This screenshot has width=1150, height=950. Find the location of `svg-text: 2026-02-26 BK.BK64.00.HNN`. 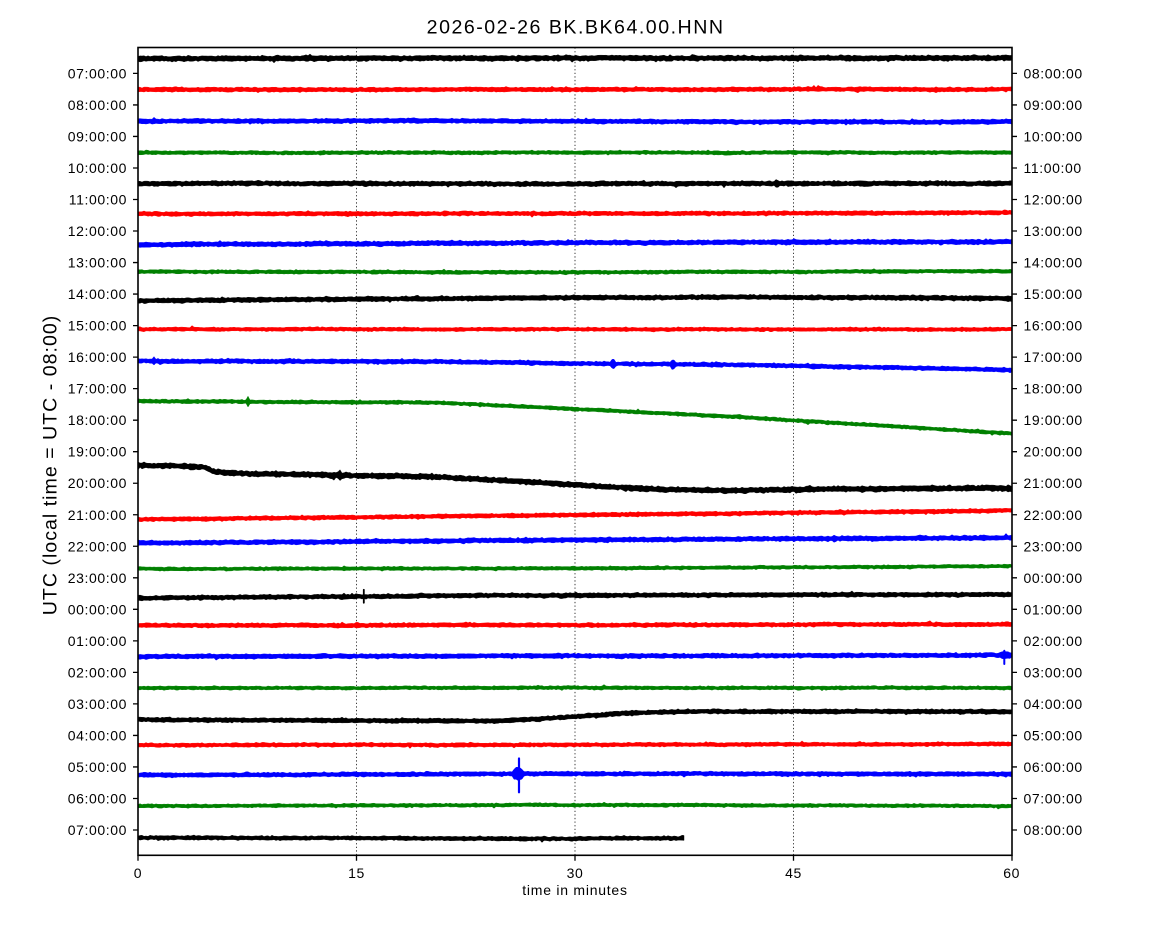

svg-text: 2026-02-26 BK.BK64.00.HNN is located at coordinates (576, 28).